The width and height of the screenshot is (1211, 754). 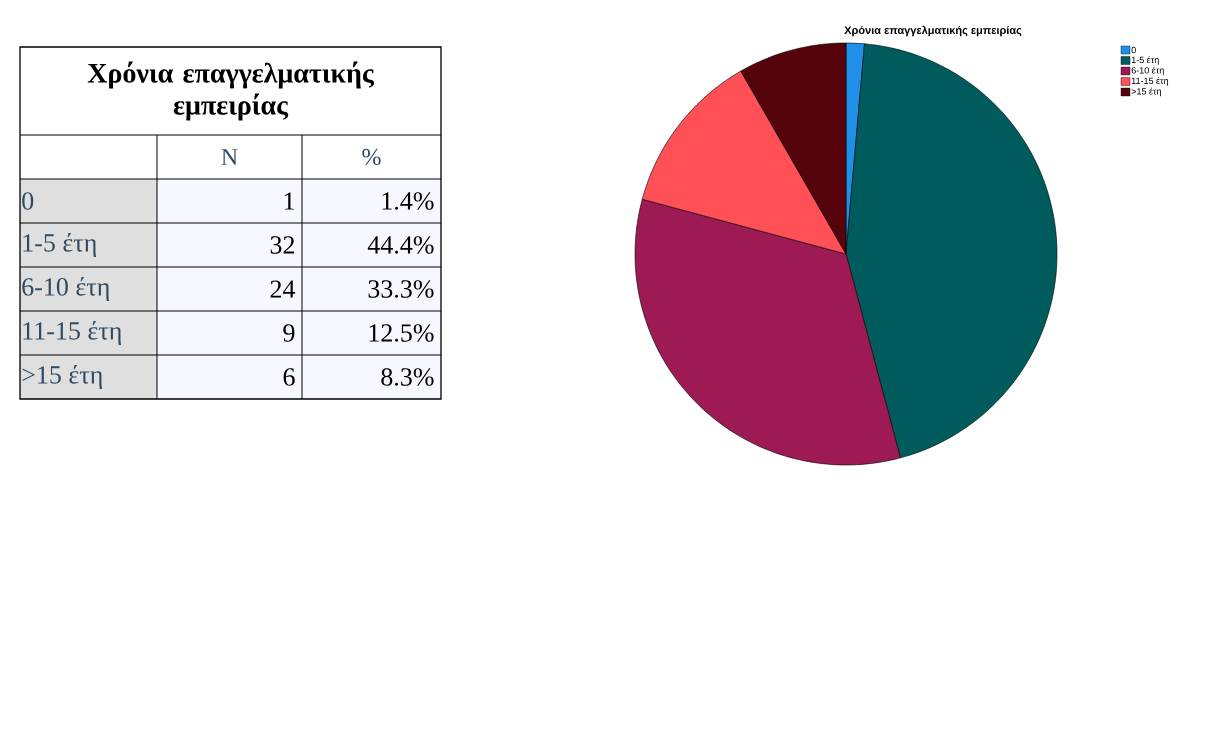 What do you see at coordinates (289, 377) in the screenshot?
I see `data-label: 6` at bounding box center [289, 377].